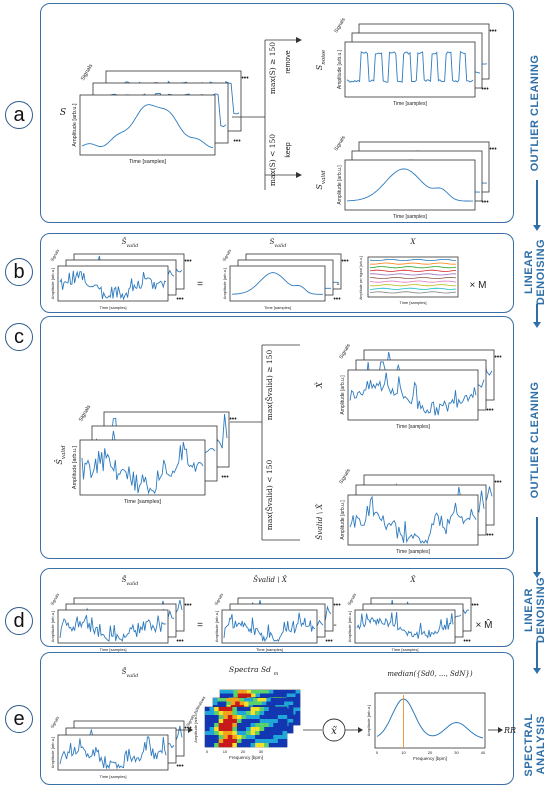 The height and width of the screenshot is (792, 550). I want to click on mid-label-d: Ŝvalid \ X̂, so click(270, 579).